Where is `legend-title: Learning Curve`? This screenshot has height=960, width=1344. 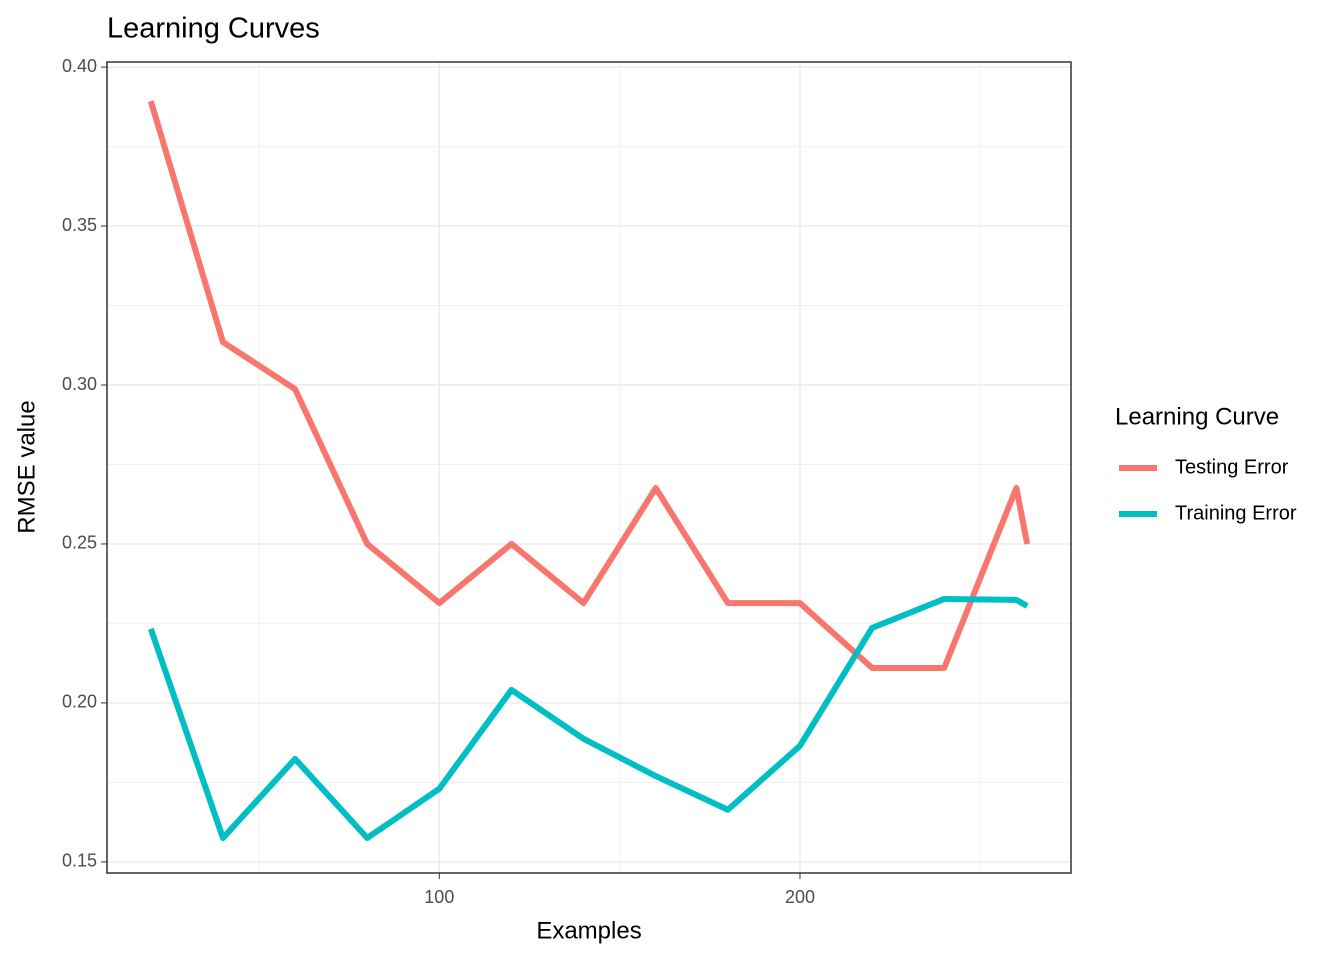 legend-title: Learning Curve is located at coordinates (1197, 416).